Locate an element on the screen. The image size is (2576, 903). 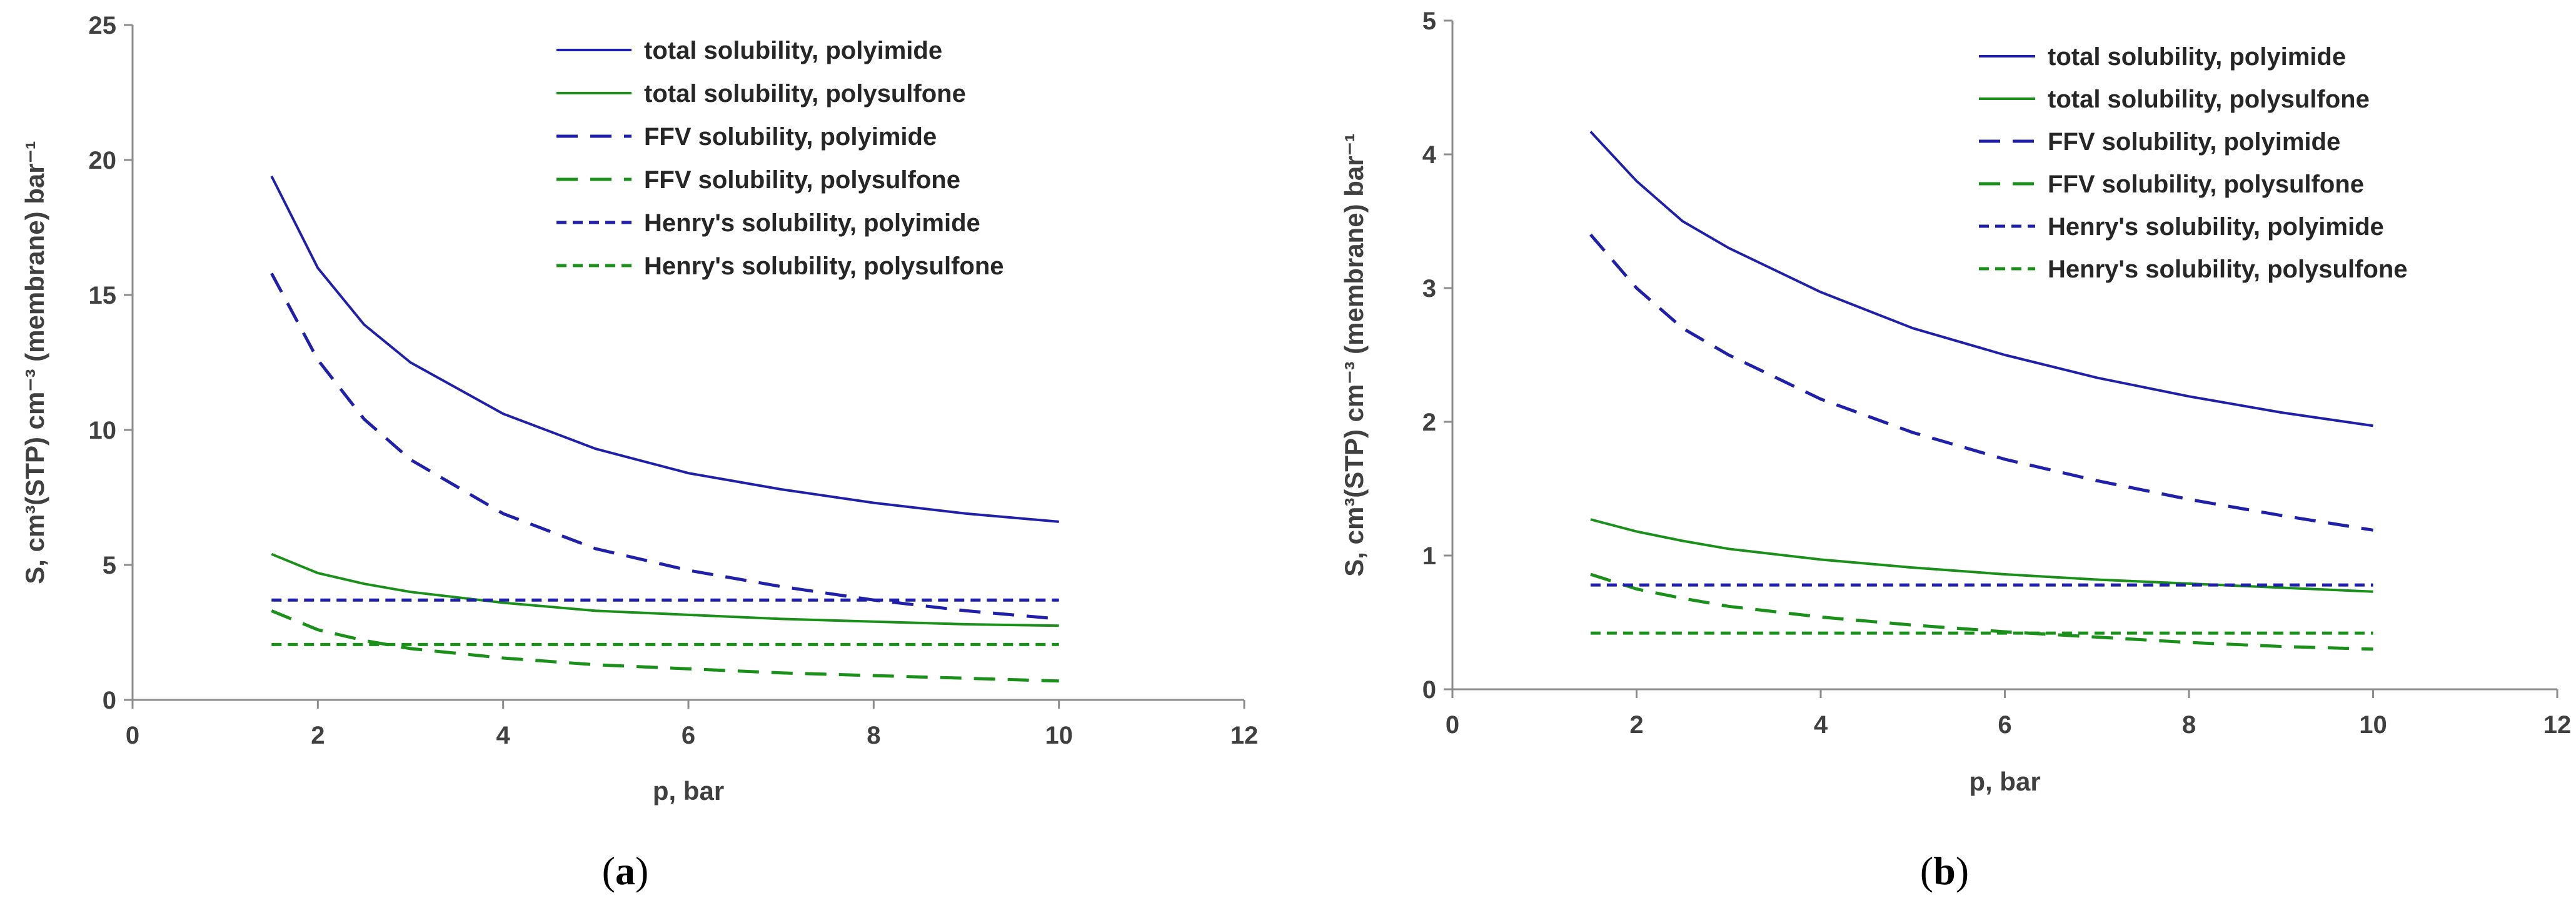
panel-label: (a) is located at coordinates (625, 871).